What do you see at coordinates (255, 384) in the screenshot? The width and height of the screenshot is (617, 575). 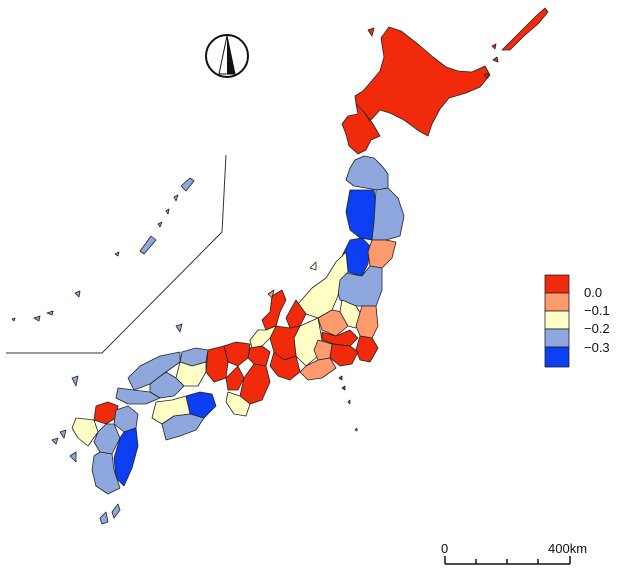 I see `region-nara-mie` at bounding box center [255, 384].